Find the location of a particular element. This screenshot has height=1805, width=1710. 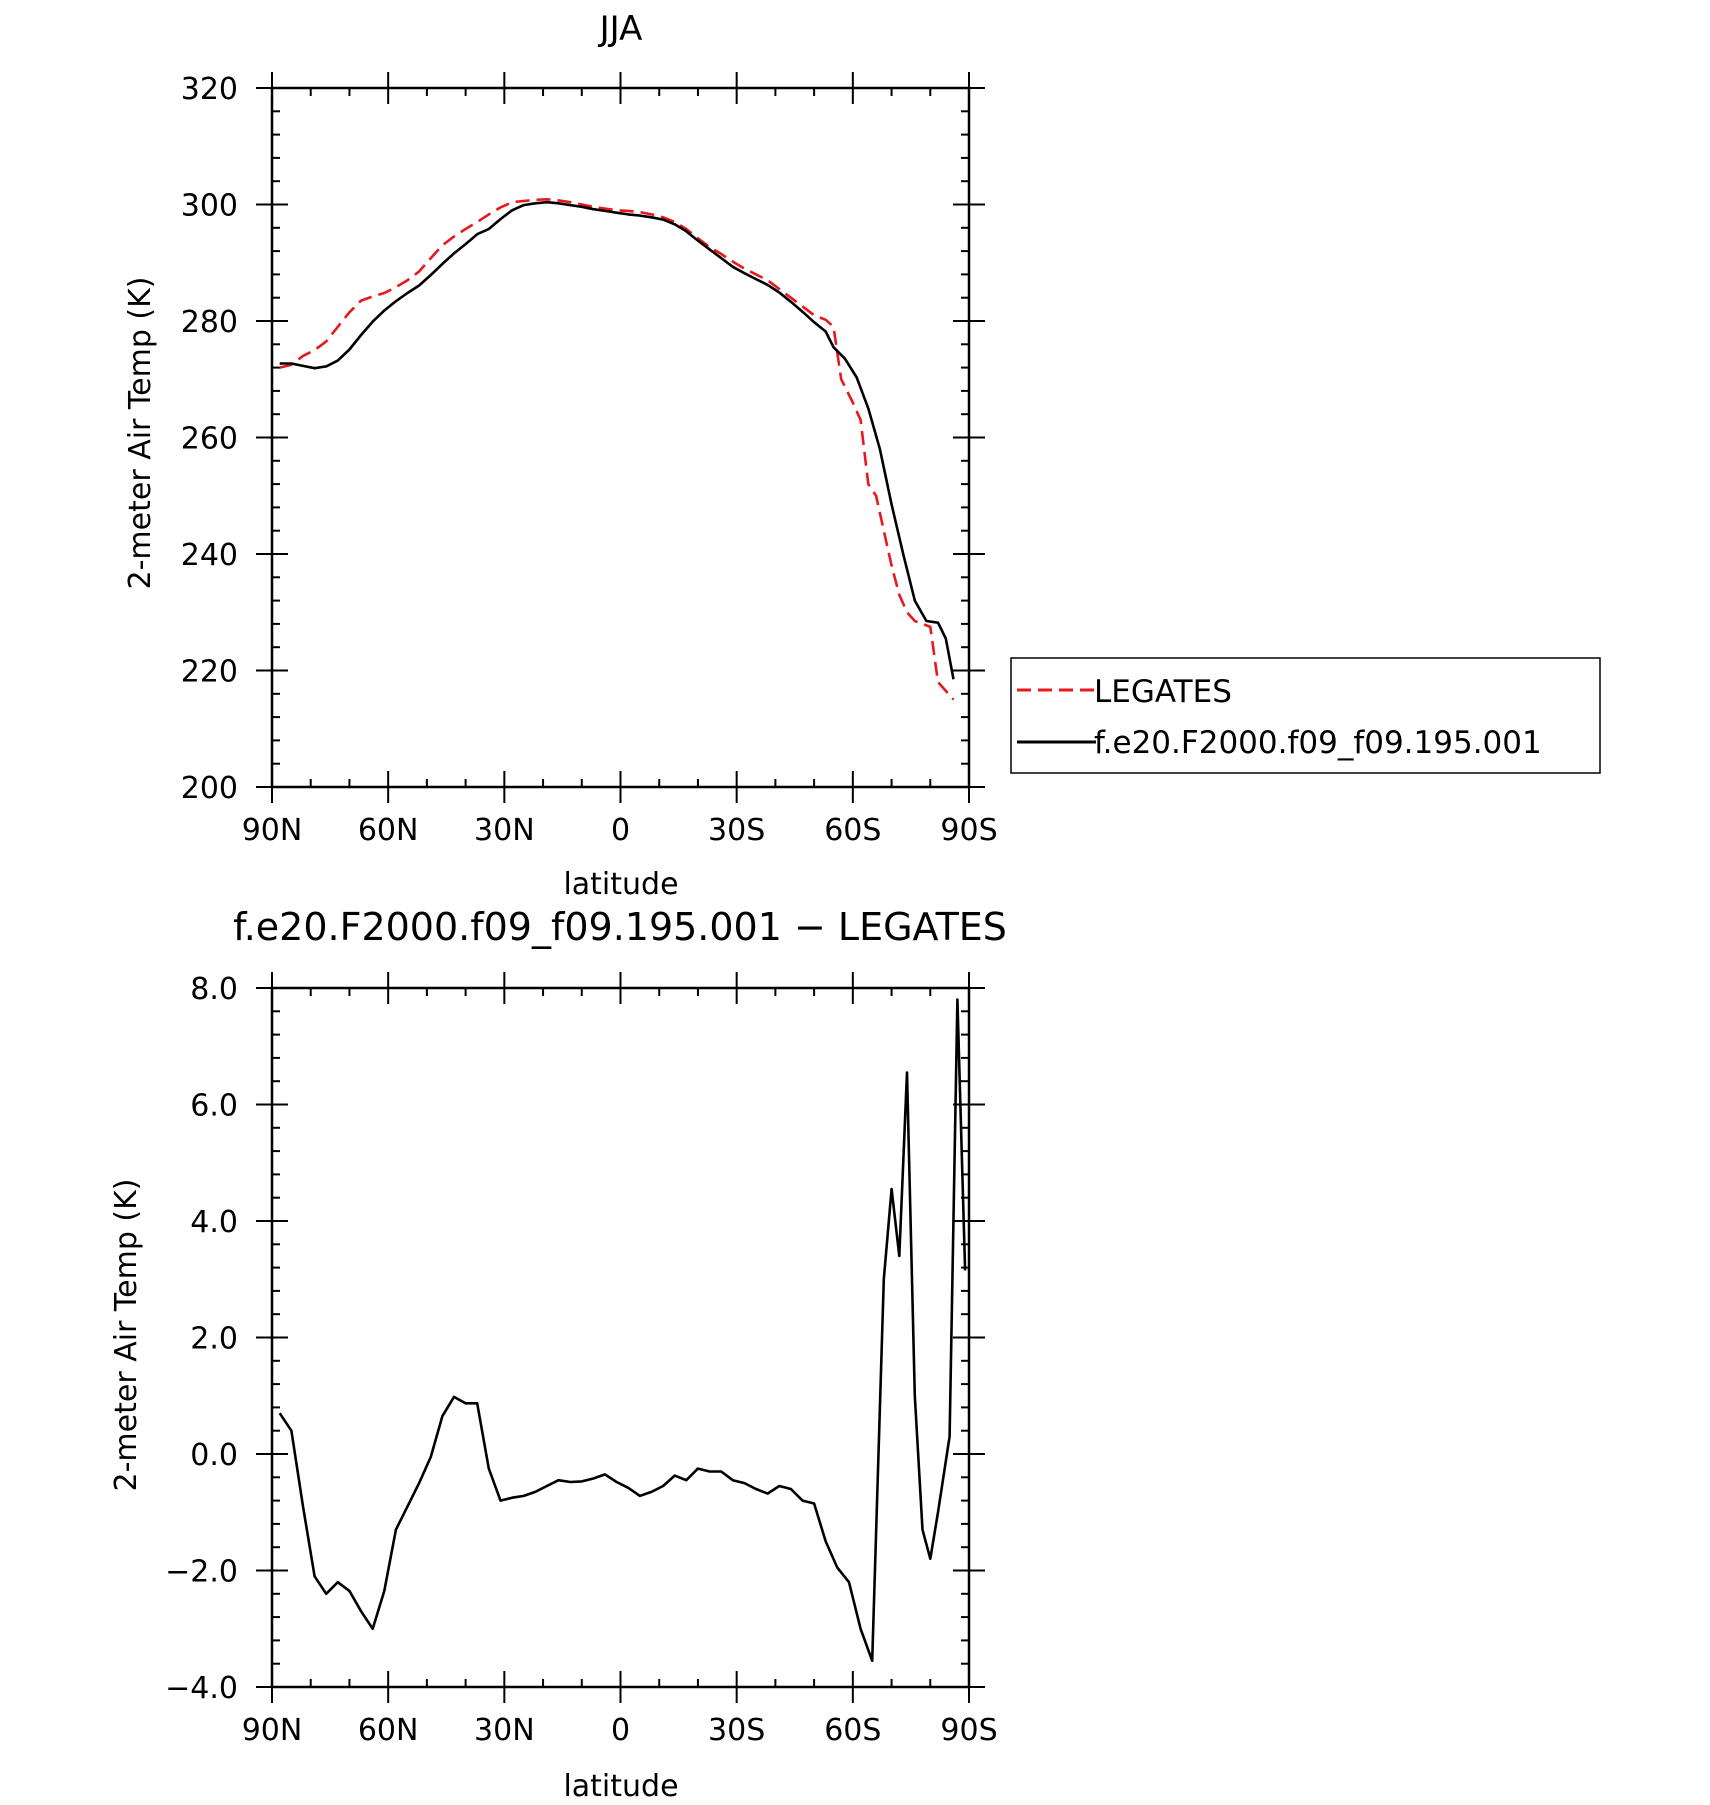

top-y-tick-label: 320 is located at coordinates (209, 89).